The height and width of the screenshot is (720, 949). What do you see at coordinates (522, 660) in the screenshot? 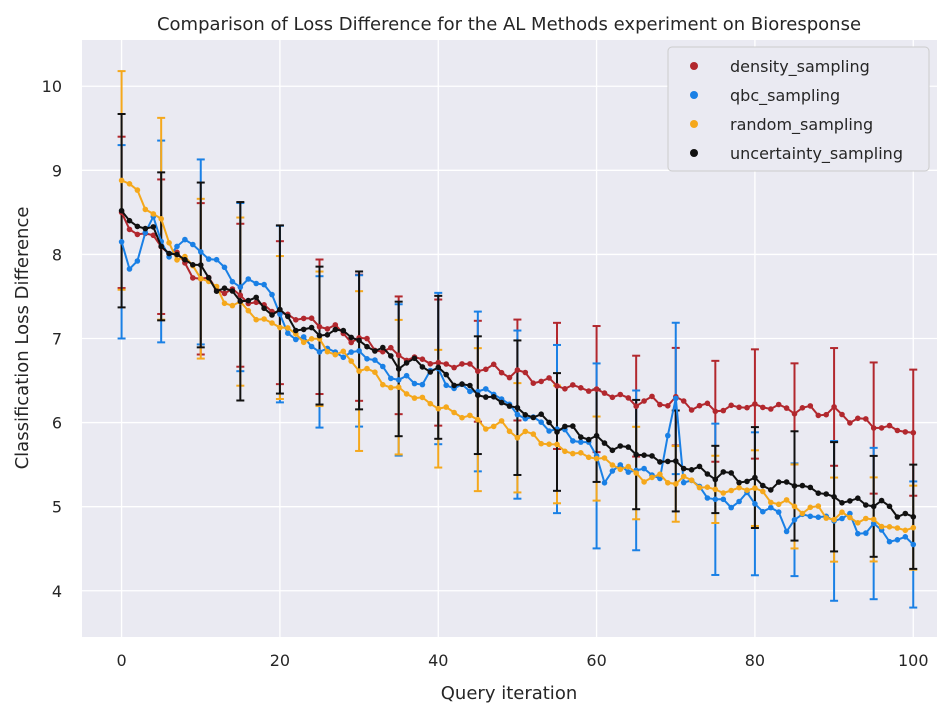
I see `x-tick-labels: 0 20 40 60 80 100` at bounding box center [522, 660].